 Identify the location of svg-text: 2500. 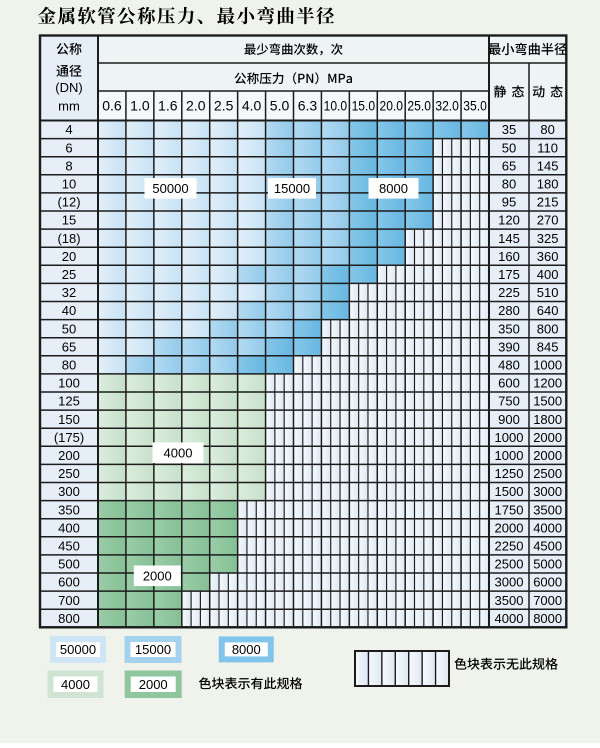
(509, 564).